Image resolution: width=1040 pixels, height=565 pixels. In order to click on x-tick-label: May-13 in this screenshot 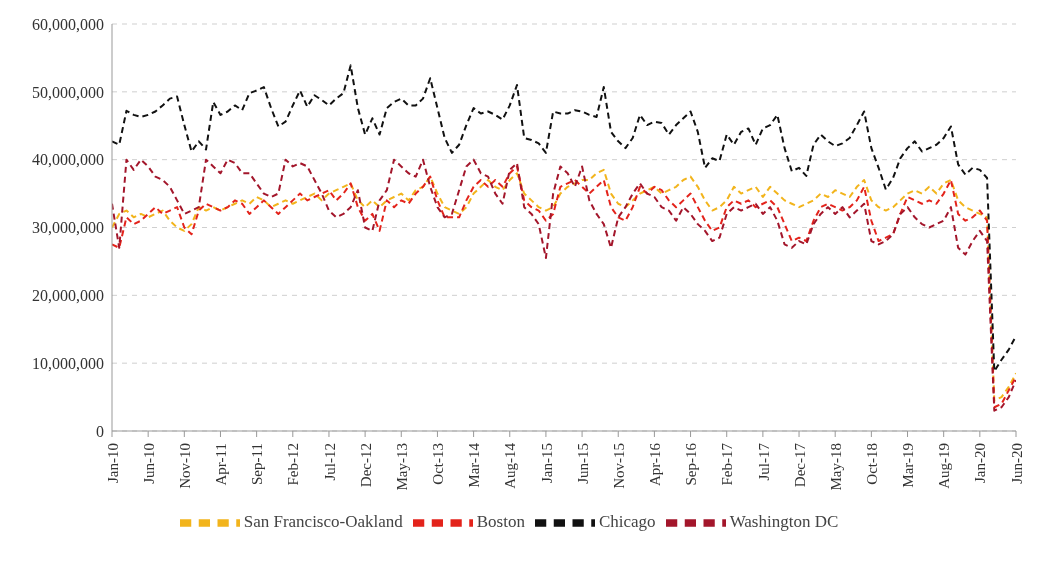, I will do `click(401, 467)`.